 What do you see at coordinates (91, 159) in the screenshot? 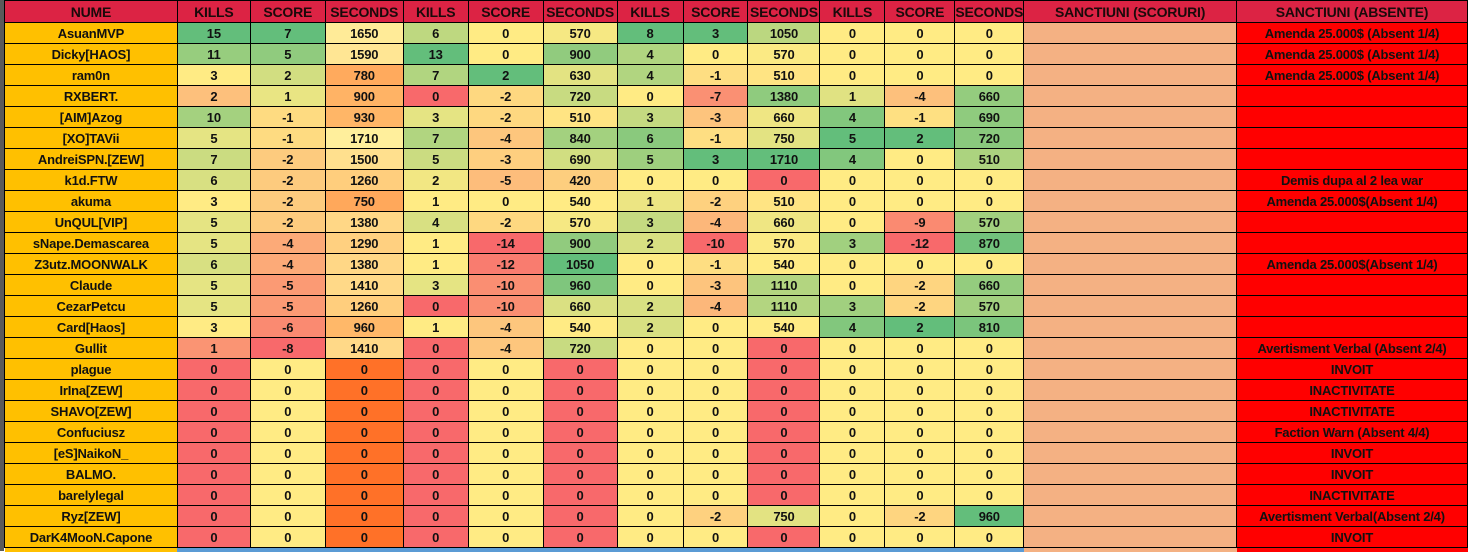
I see `player-name-cell: AndreiSPN.[ZEW]` at bounding box center [91, 159].